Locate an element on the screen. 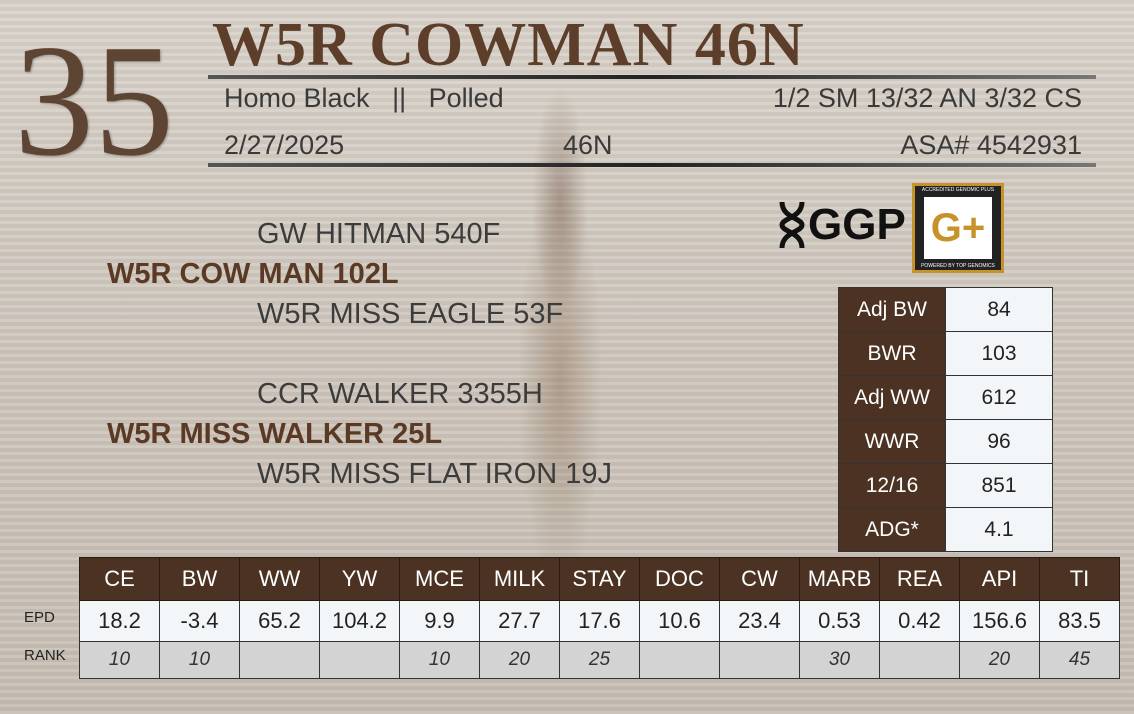  epd-header: DOC is located at coordinates (679, 579).